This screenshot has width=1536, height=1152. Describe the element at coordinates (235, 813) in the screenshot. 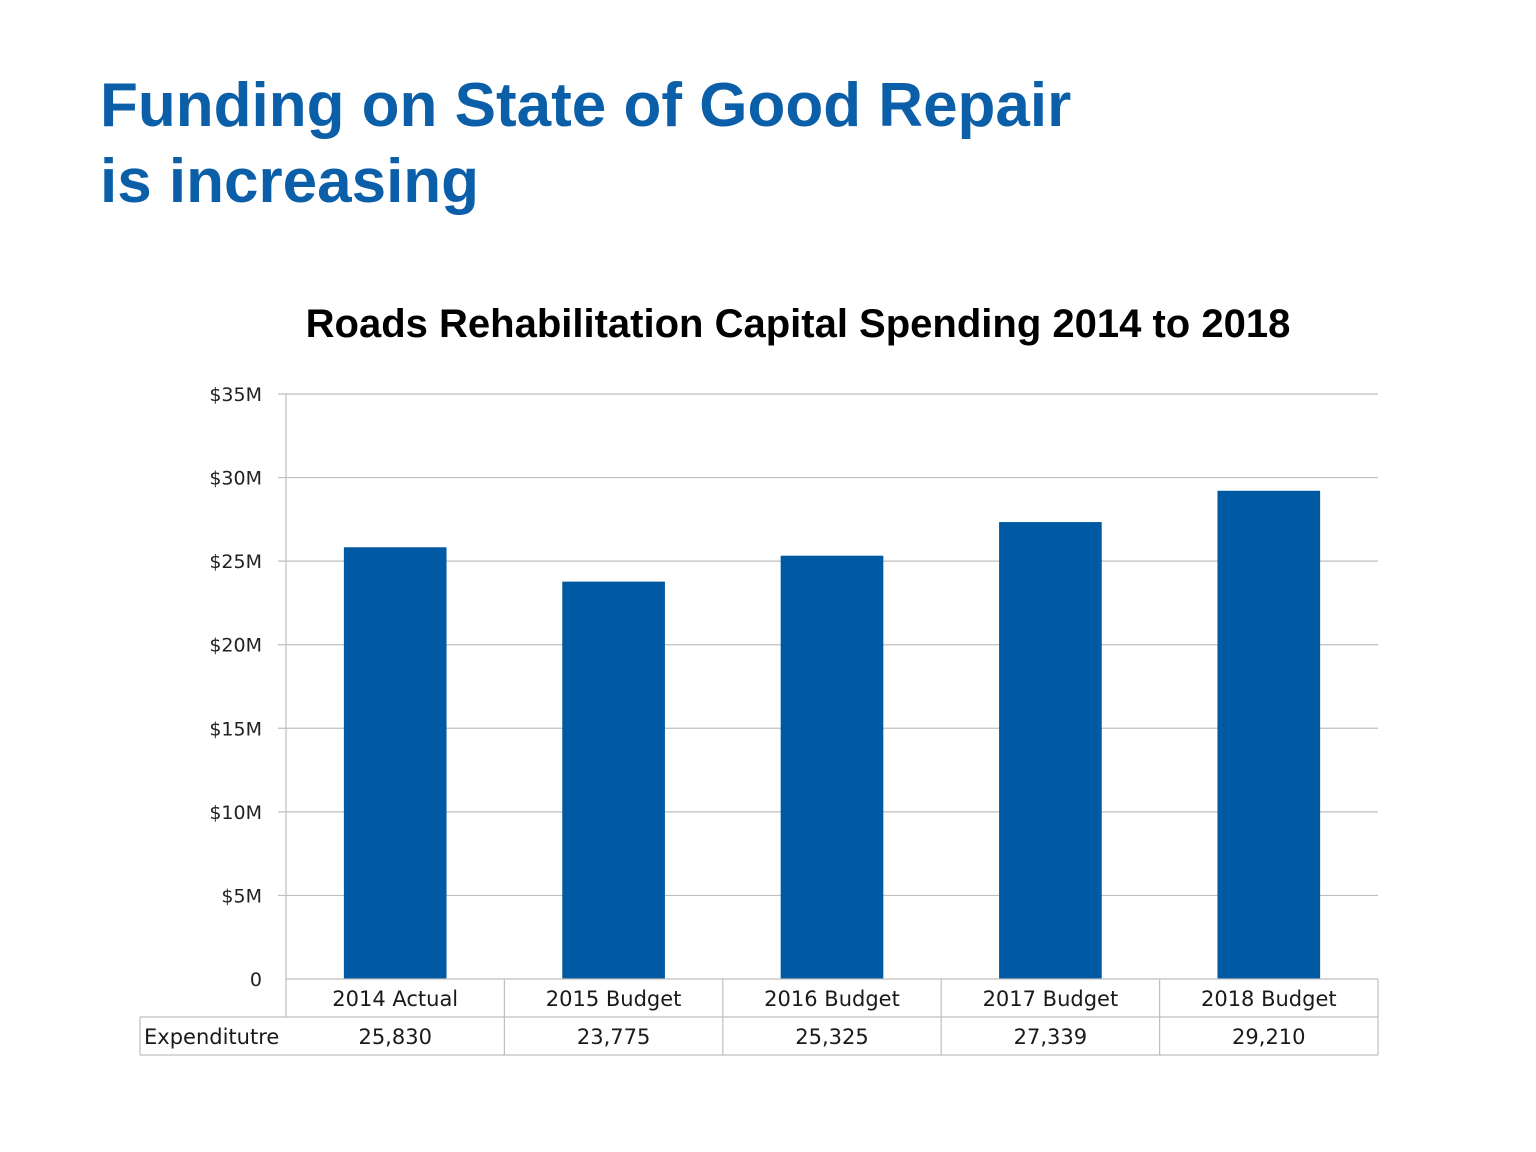

I see `y-tick-label: $10M` at that location.